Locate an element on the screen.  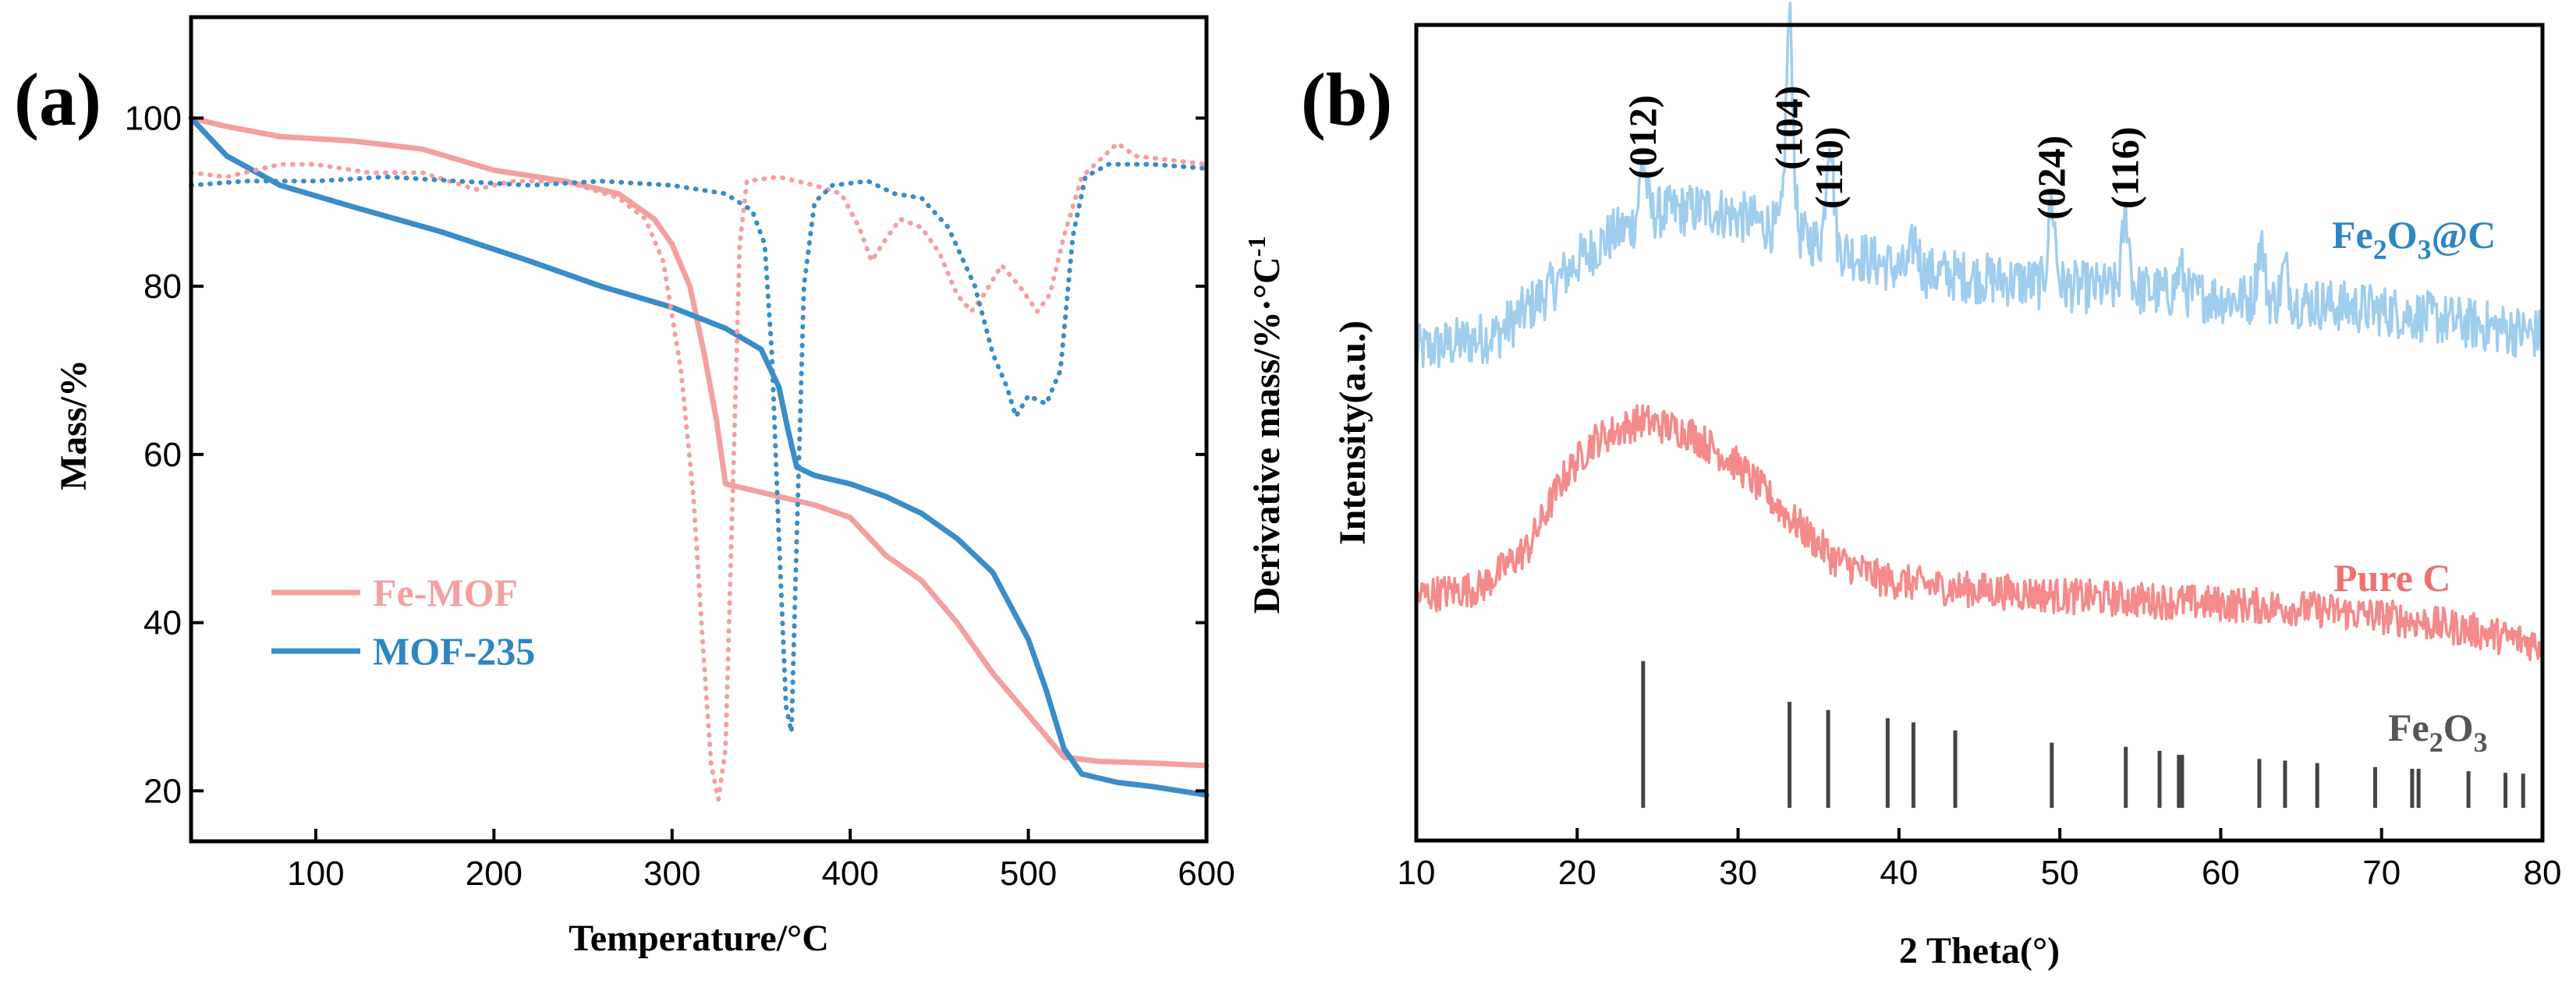
series-label-fe2o3-fe: Fe is located at coordinates (2409, 727).